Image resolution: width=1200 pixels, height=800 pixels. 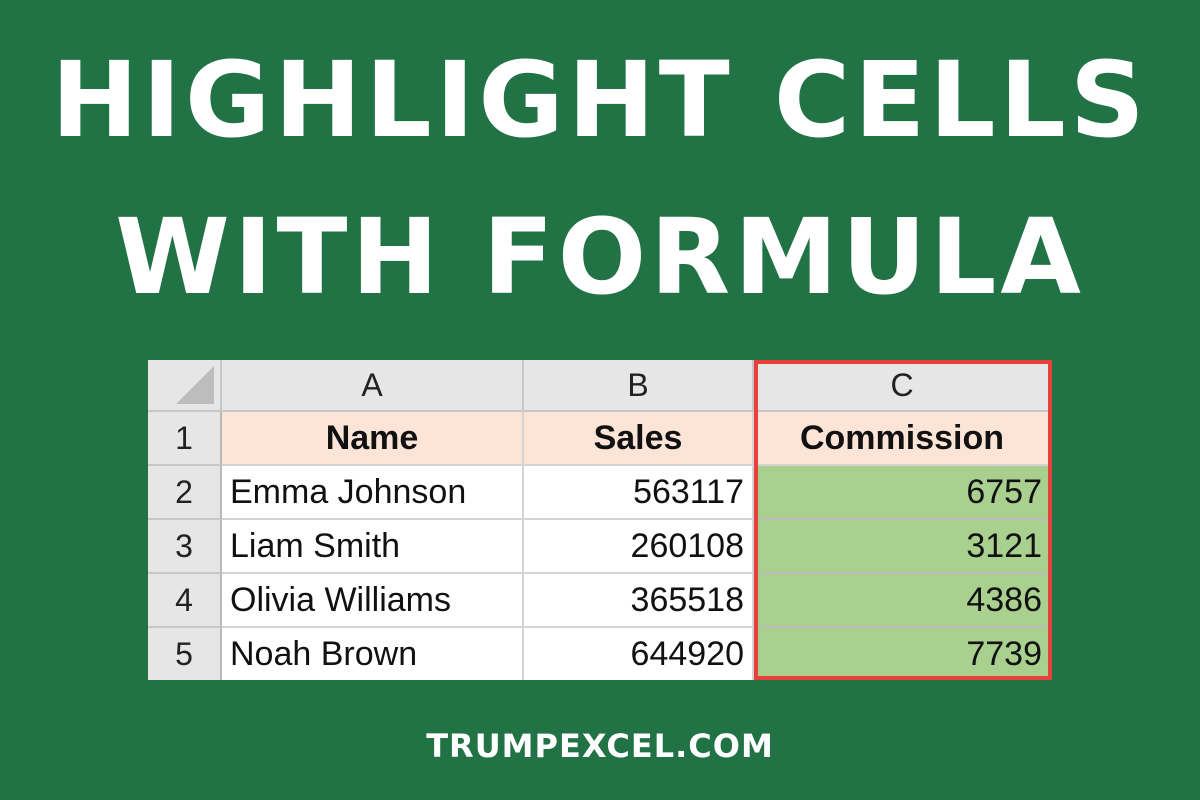 I want to click on cell-c3-commission: 3121, so click(x=902, y=547).